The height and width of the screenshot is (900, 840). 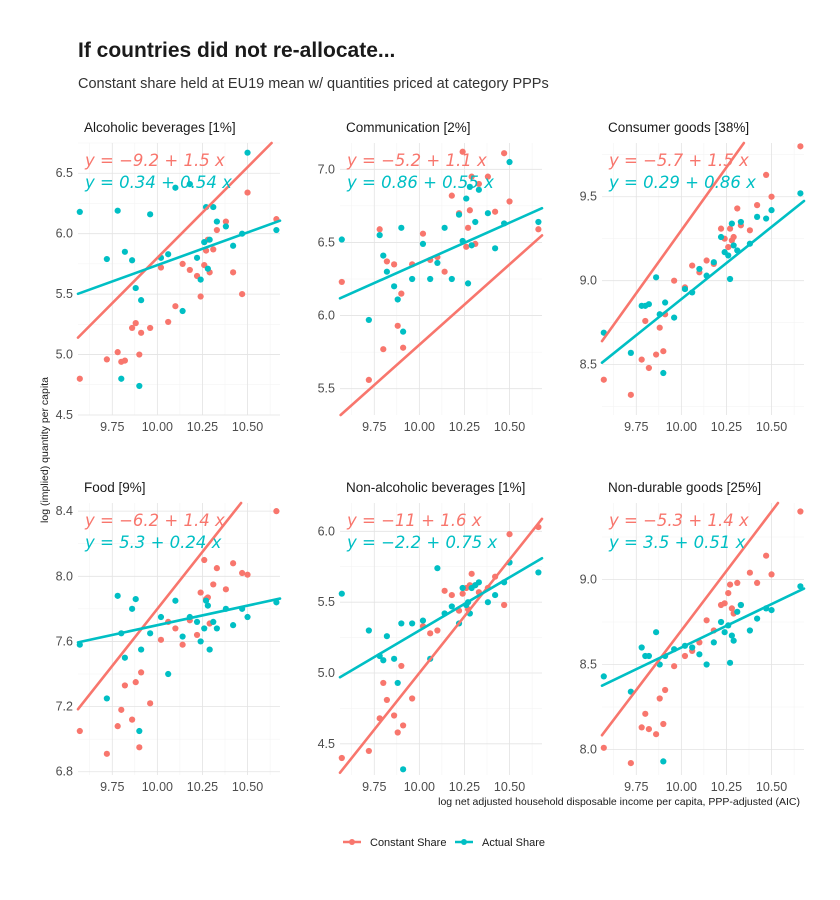 I want to click on facet-title: Food [9%], so click(x=115, y=487).